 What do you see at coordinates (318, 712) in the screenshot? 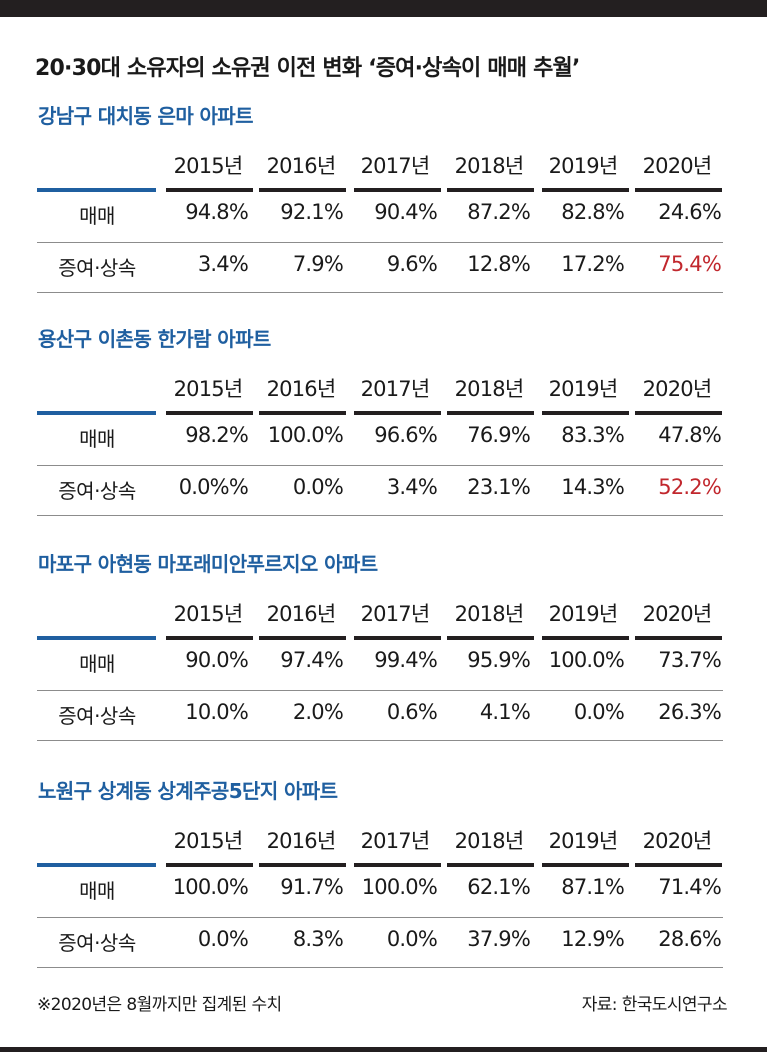
I see `table-cell: 2.0%` at bounding box center [318, 712].